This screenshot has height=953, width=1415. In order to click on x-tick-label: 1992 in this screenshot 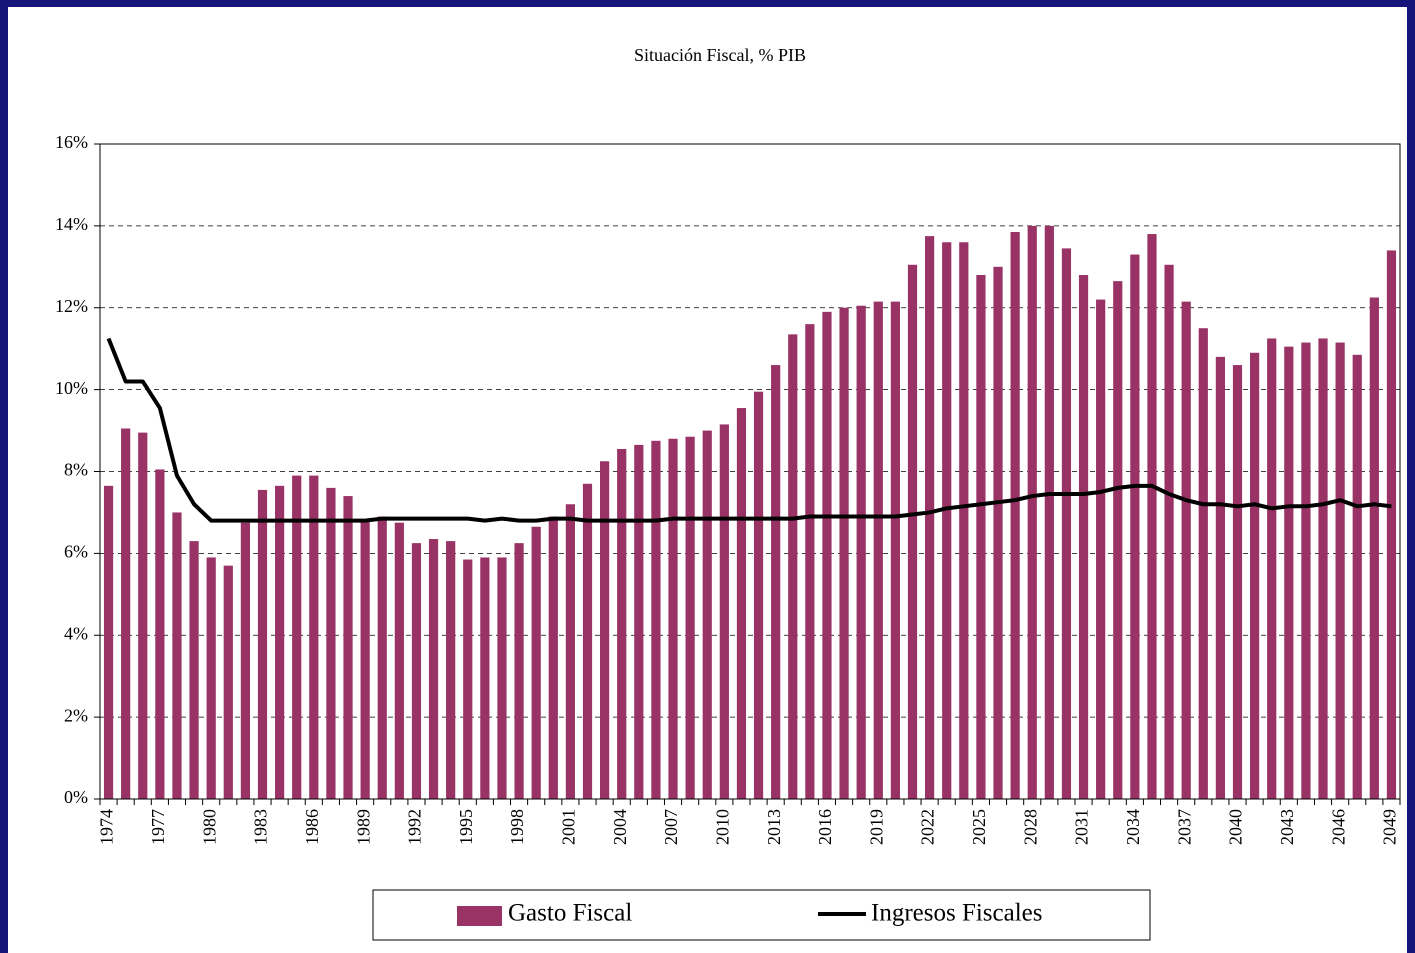, I will do `click(415, 827)`.